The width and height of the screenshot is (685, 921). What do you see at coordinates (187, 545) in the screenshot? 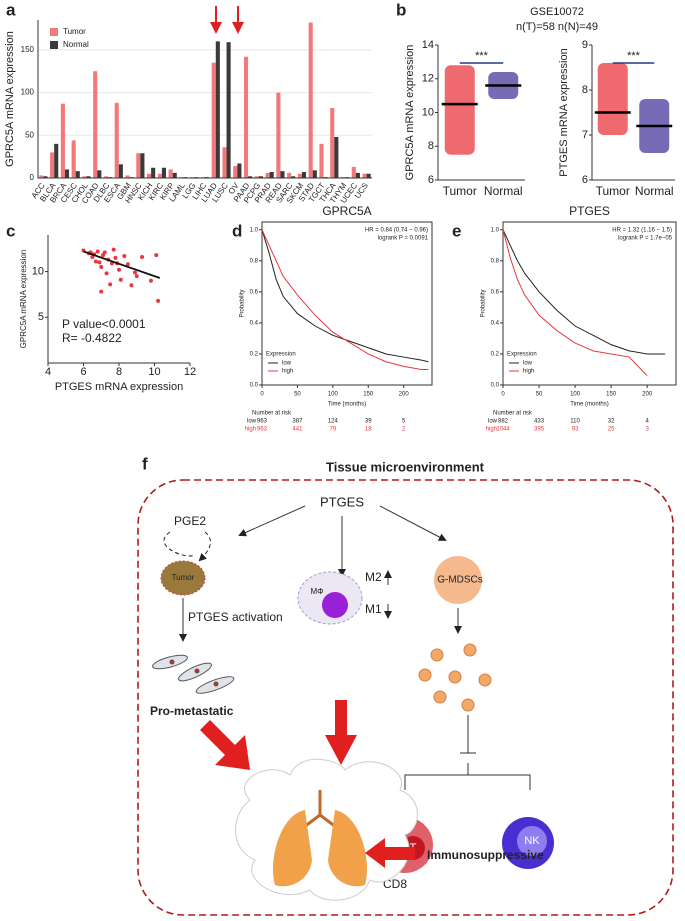
I see `loop-arrow` at bounding box center [187, 545].